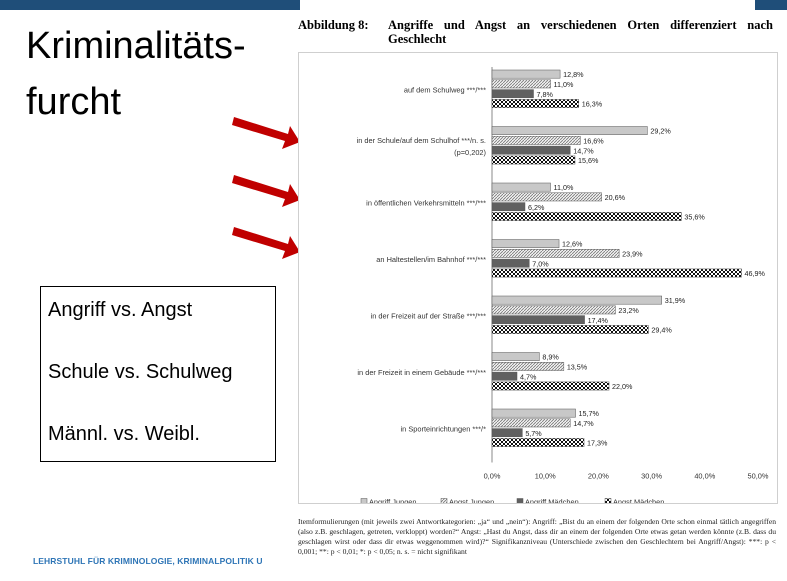  I want to click on data-label: 15,7%, so click(589, 413).